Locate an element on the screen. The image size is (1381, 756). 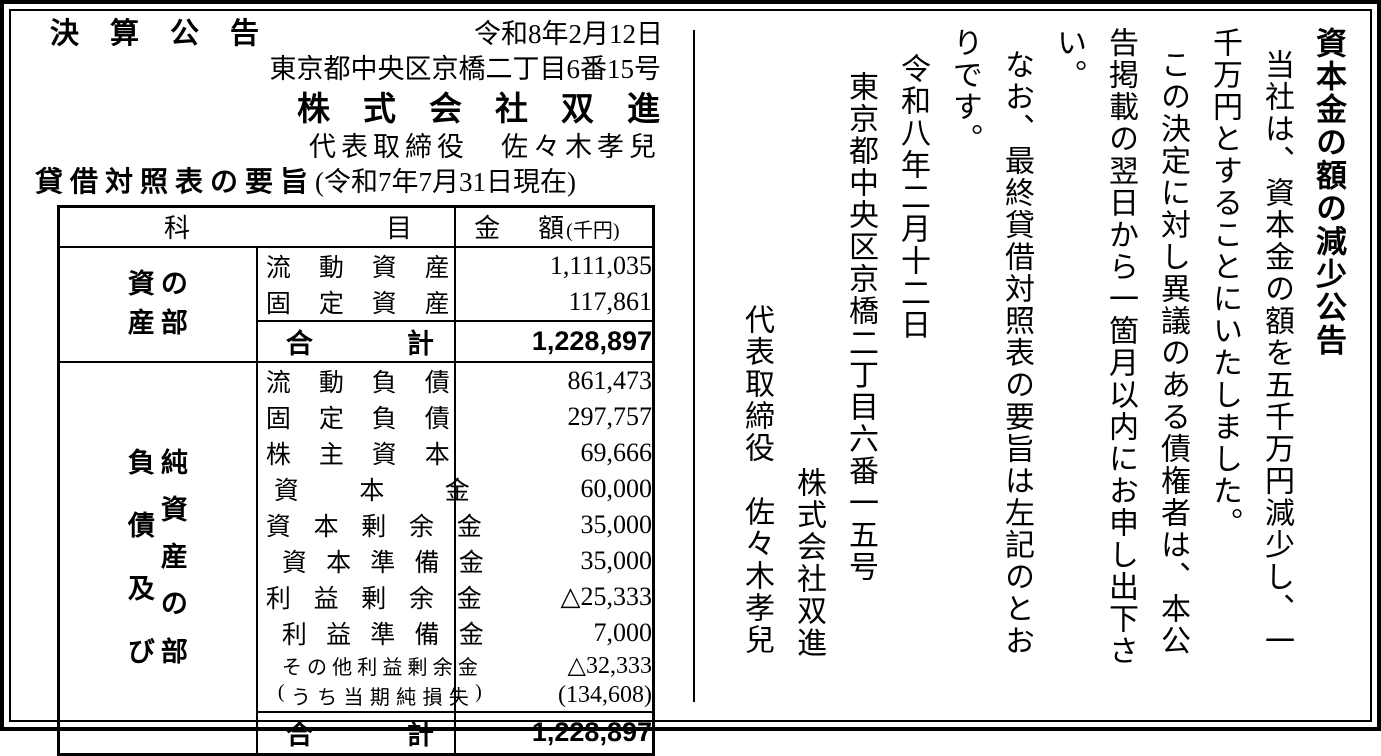
account-name-cell: 資本金 is located at coordinates (362, 488).